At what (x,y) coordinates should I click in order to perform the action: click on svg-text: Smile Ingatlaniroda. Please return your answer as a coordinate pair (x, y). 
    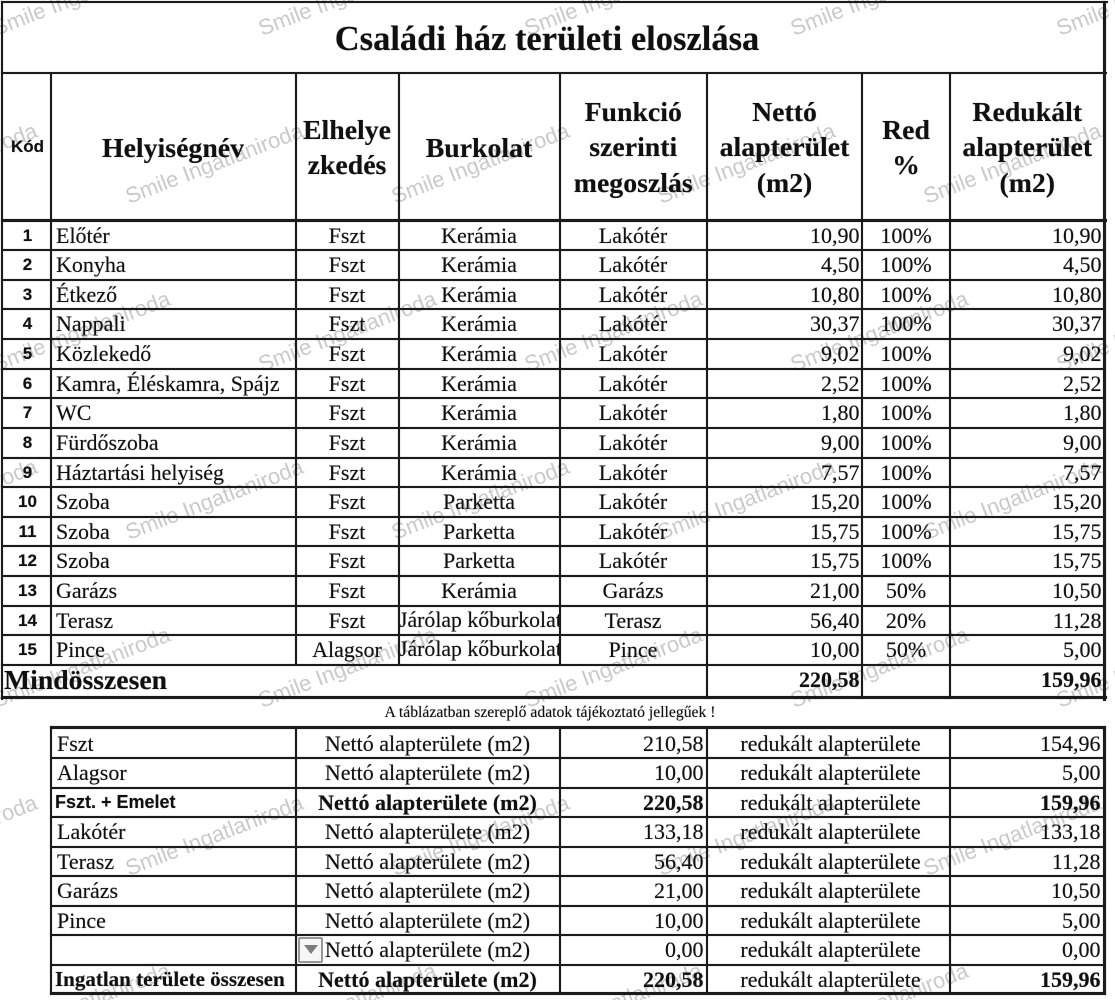
    Looking at the image, I should click on (20, 835).